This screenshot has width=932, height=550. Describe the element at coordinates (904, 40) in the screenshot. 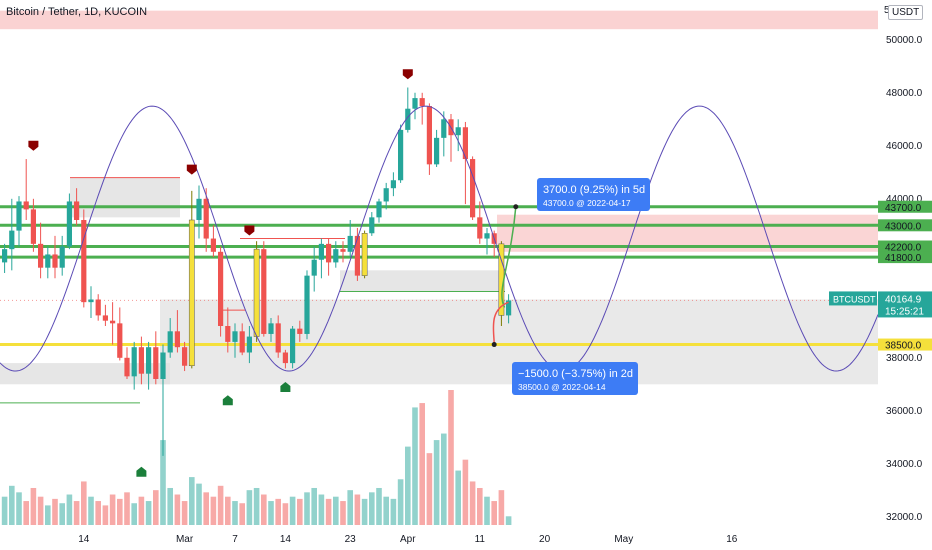

I see `y-tick-label: 50000.0` at that location.